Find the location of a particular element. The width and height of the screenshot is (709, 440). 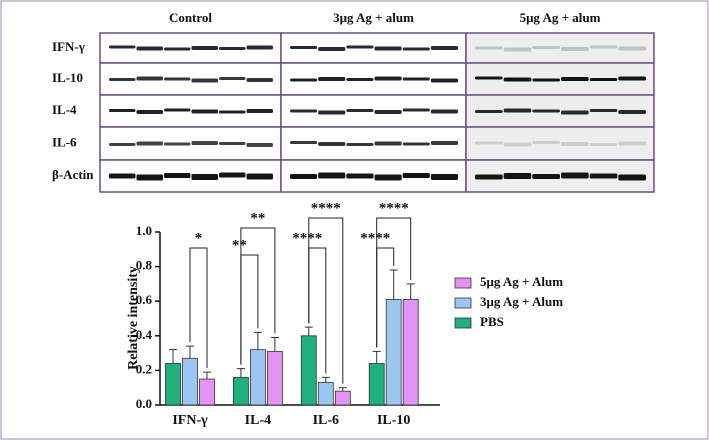

y-tick-label: 1.0 is located at coordinates (144, 230).